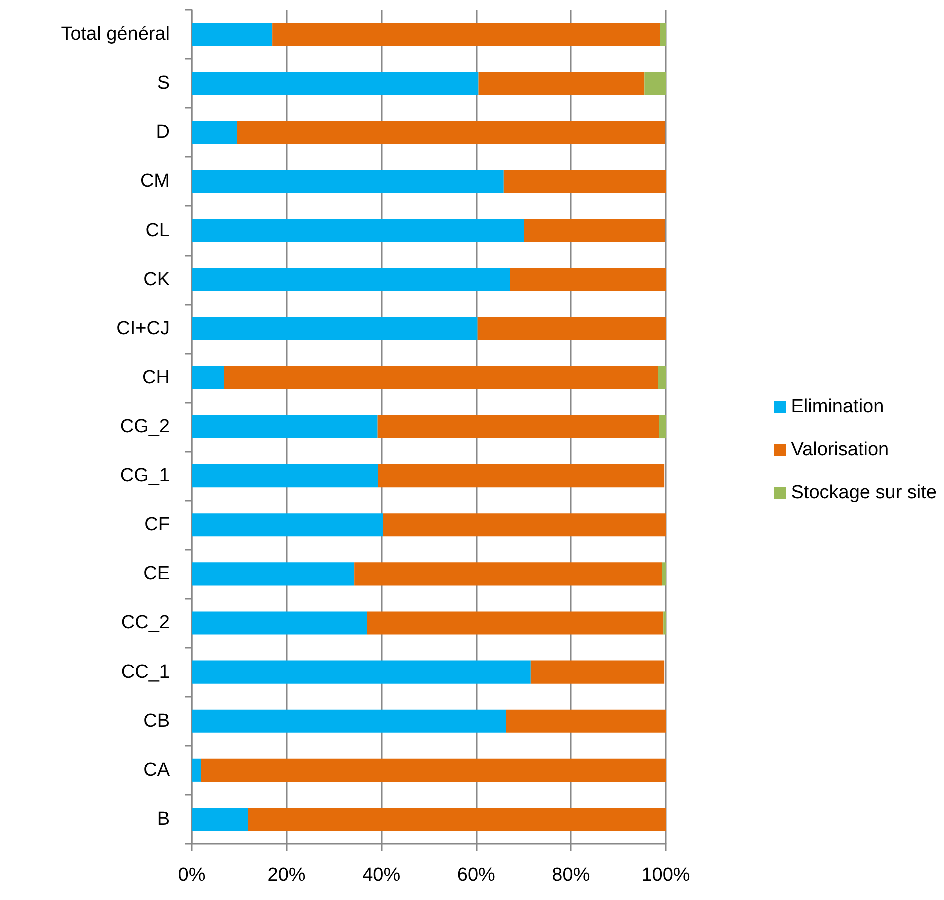 The height and width of the screenshot is (900, 944). What do you see at coordinates (381, 875) in the screenshot?
I see `x-tick-label: 40%` at bounding box center [381, 875].